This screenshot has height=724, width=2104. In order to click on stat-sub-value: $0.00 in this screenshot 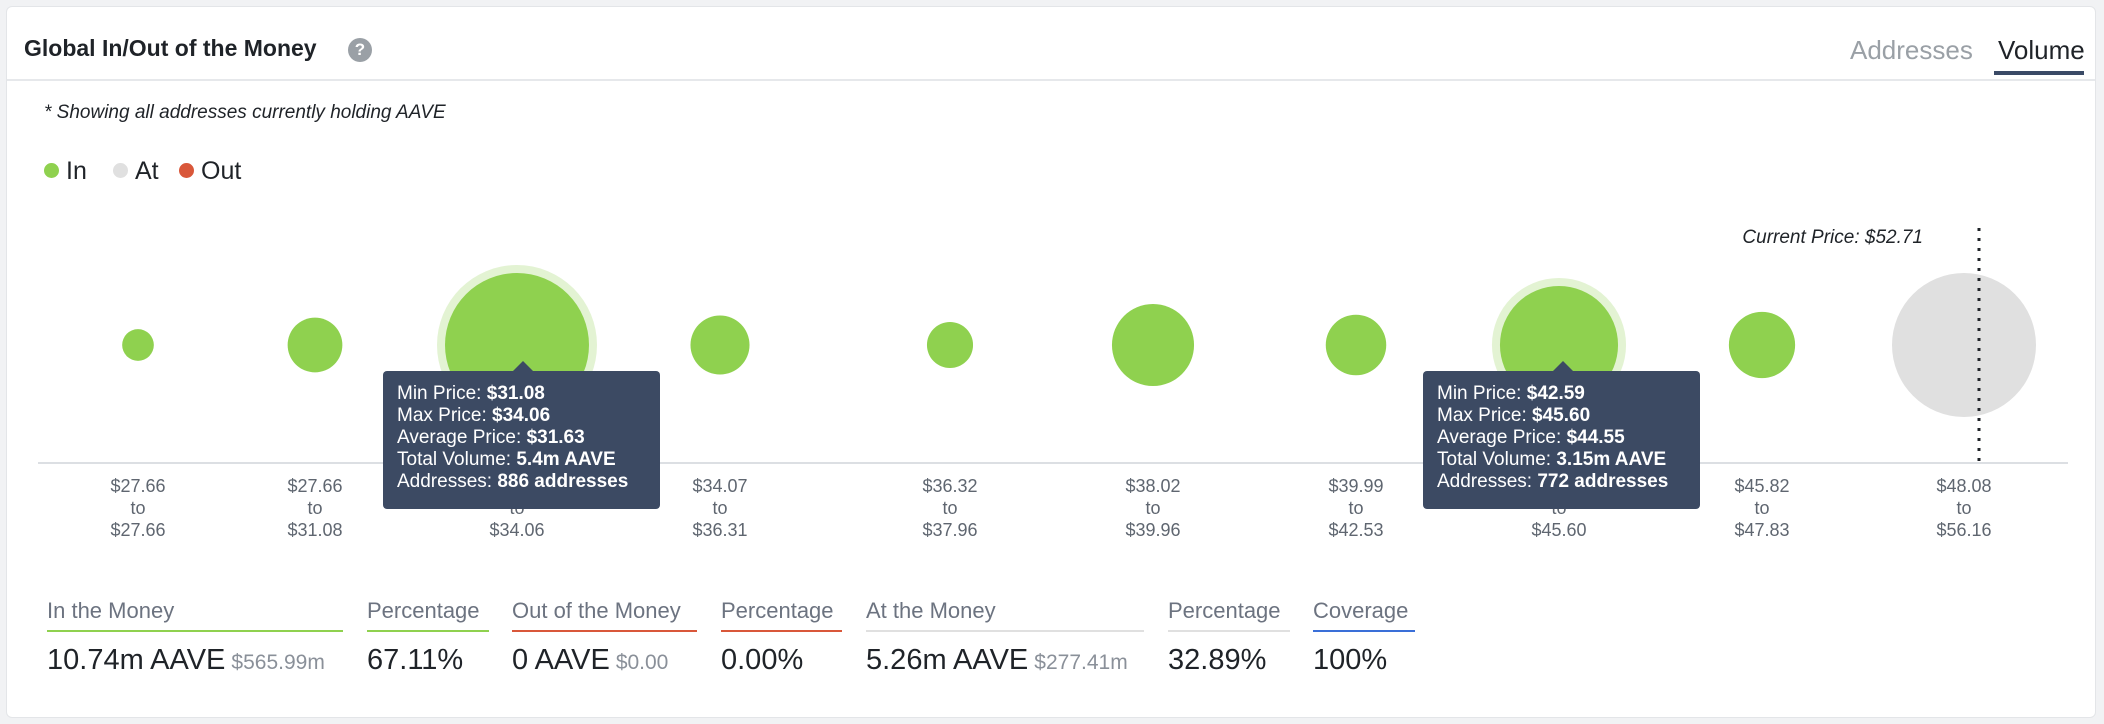, I will do `click(642, 662)`.